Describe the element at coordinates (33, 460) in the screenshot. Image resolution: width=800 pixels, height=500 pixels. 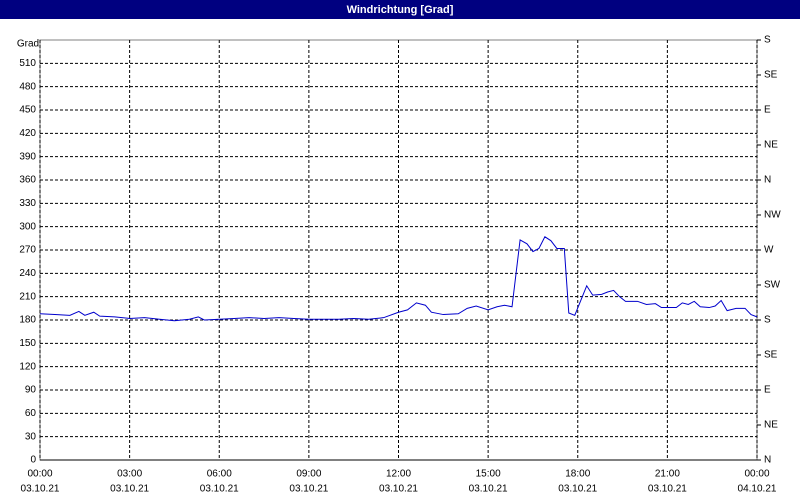
I see `y-tick-label: 0` at that location.